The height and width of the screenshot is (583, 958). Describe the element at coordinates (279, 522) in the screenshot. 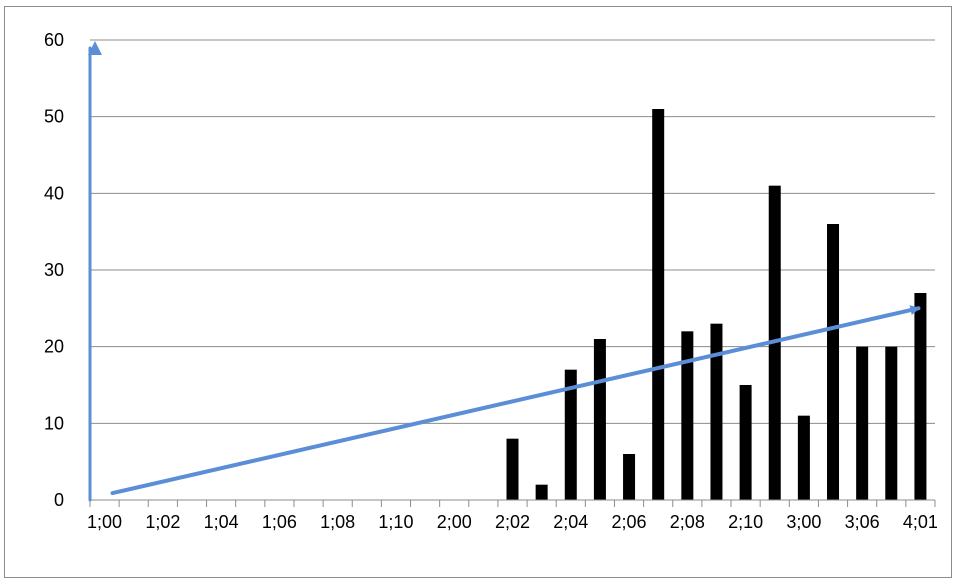

I see `x-tick-label: 1;06` at that location.